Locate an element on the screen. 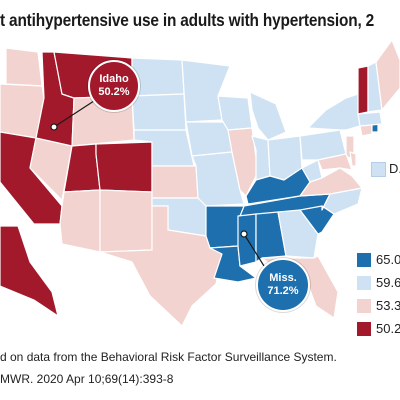  dc-swatch is located at coordinates (378, 169).